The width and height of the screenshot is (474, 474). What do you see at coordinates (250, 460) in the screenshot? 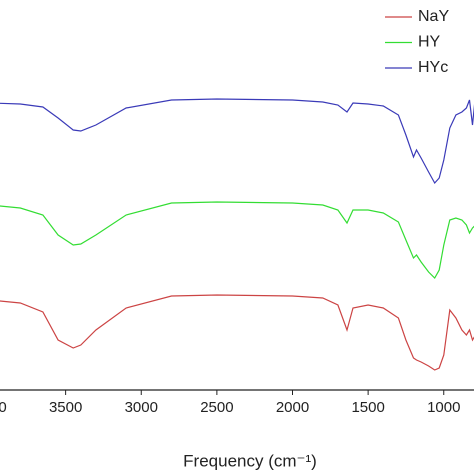
I see `x-axis-label: Frequency (cm⁻¹)` at bounding box center [250, 460].